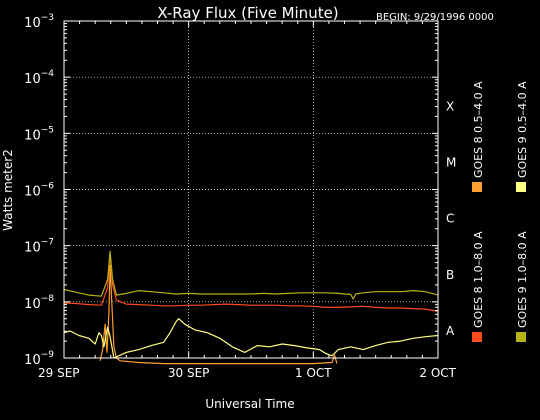 The image size is (540, 420). I want to click on y-tick-exponent: −9, so click(48, 355).